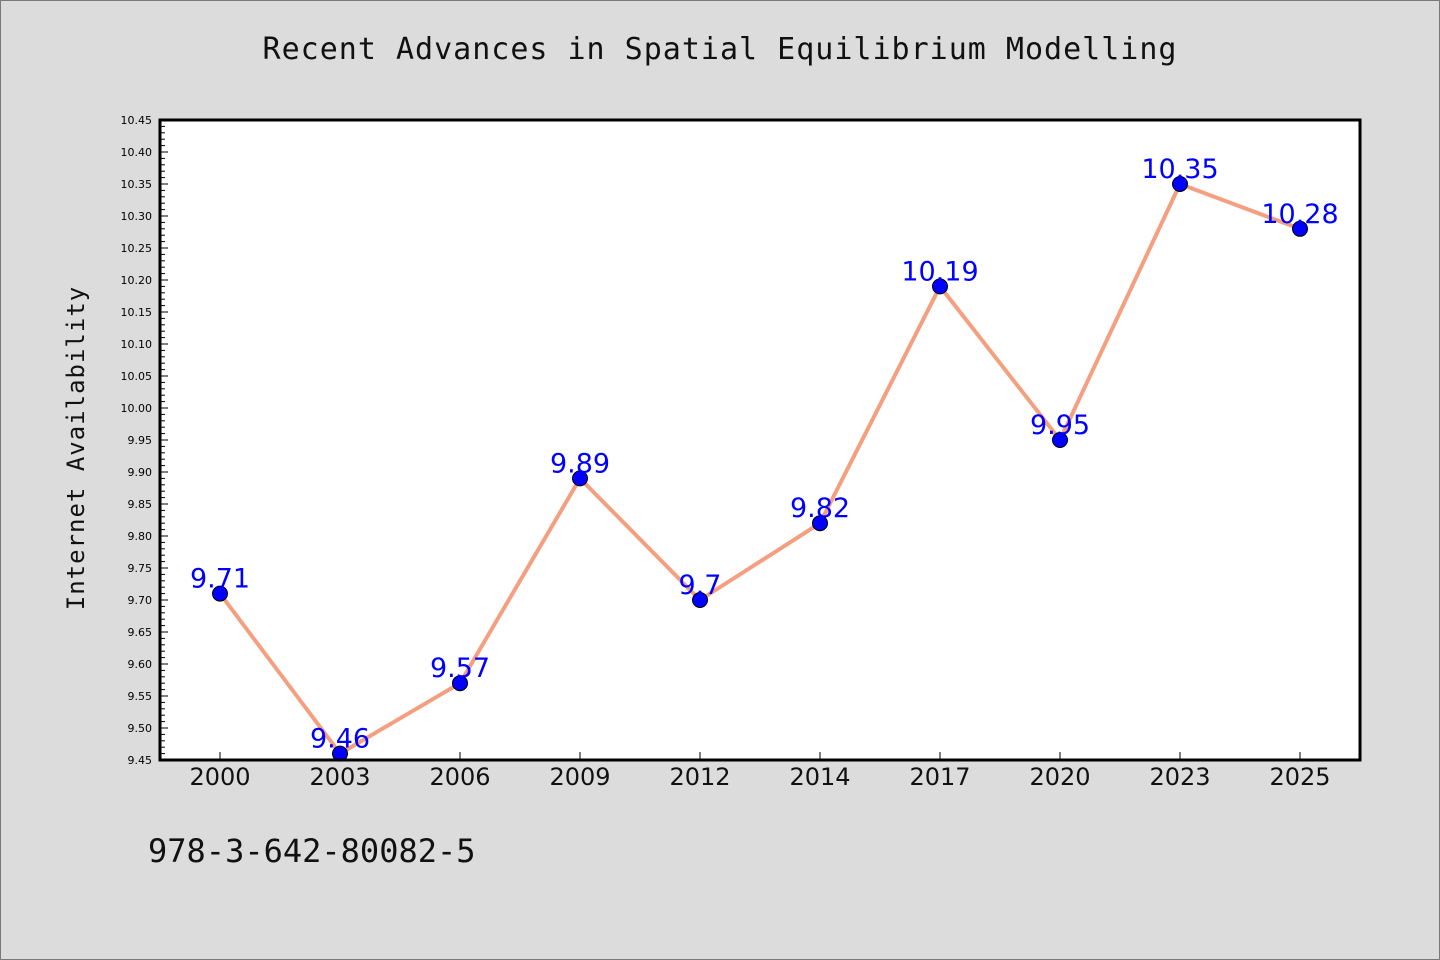 This screenshot has height=960, width=1440. I want to click on y-tick-label: 10.25, so click(137, 248).